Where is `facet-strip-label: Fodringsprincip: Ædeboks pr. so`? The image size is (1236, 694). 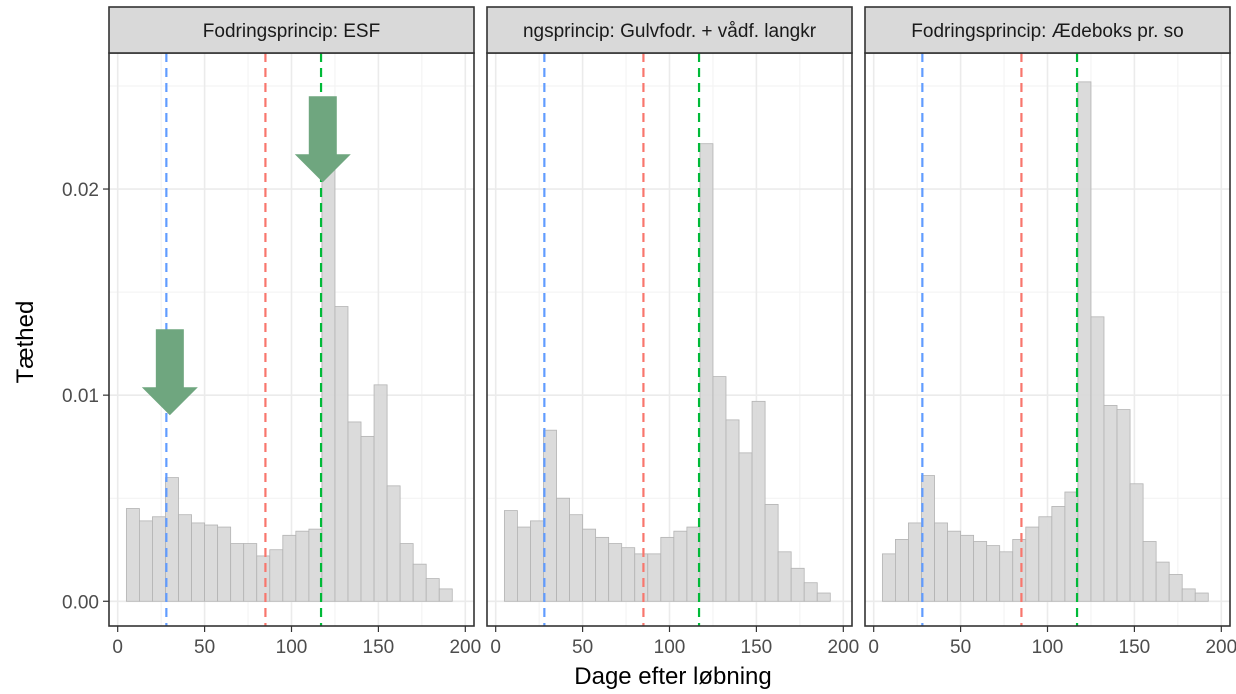
facet-strip-label: Fodringsprincip: Ædeboks pr. so is located at coordinates (1047, 31).